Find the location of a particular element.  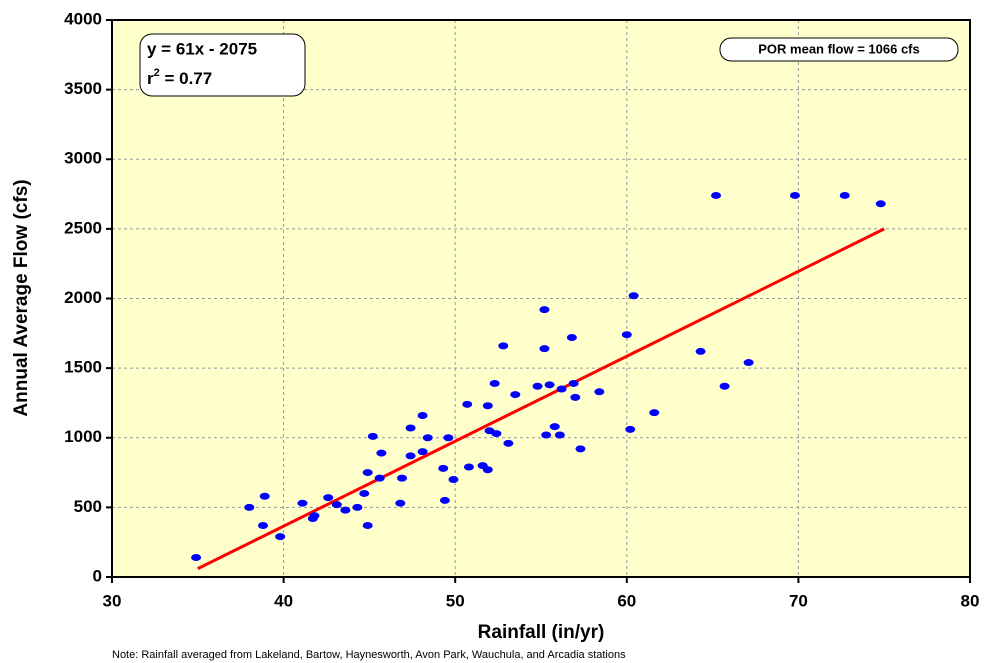

r-squared-base: r is located at coordinates (150, 78).